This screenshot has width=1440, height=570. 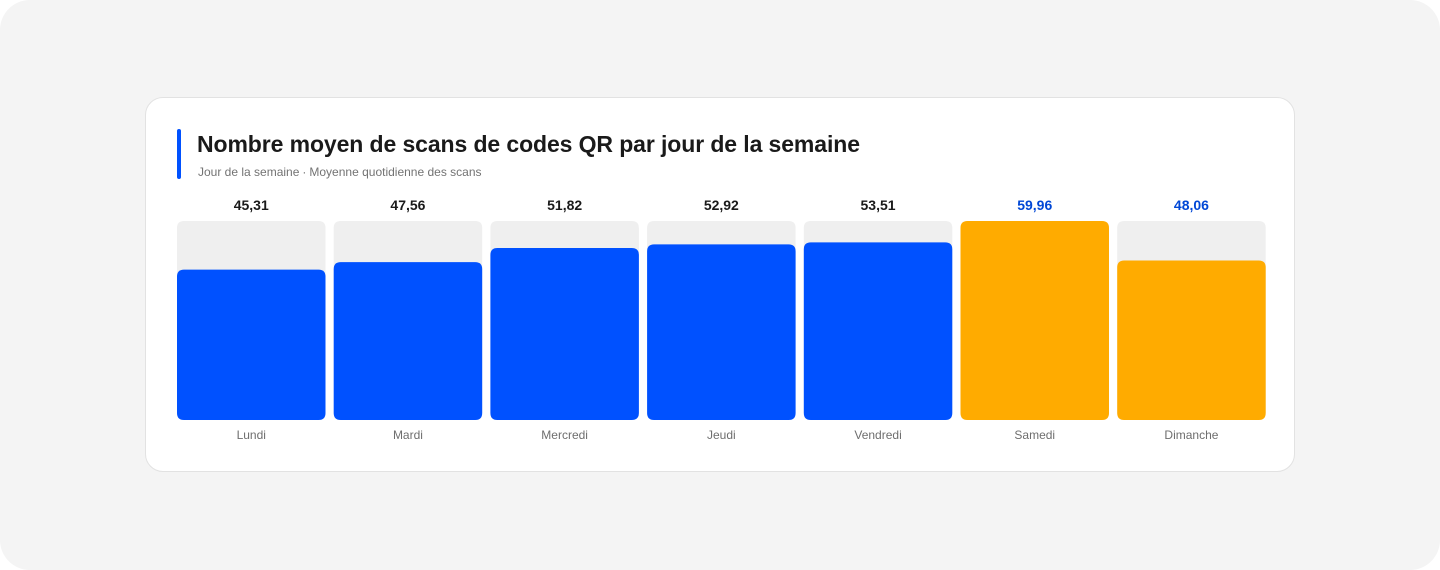 I want to click on category-label-lundi: Lundi, so click(x=251, y=435).